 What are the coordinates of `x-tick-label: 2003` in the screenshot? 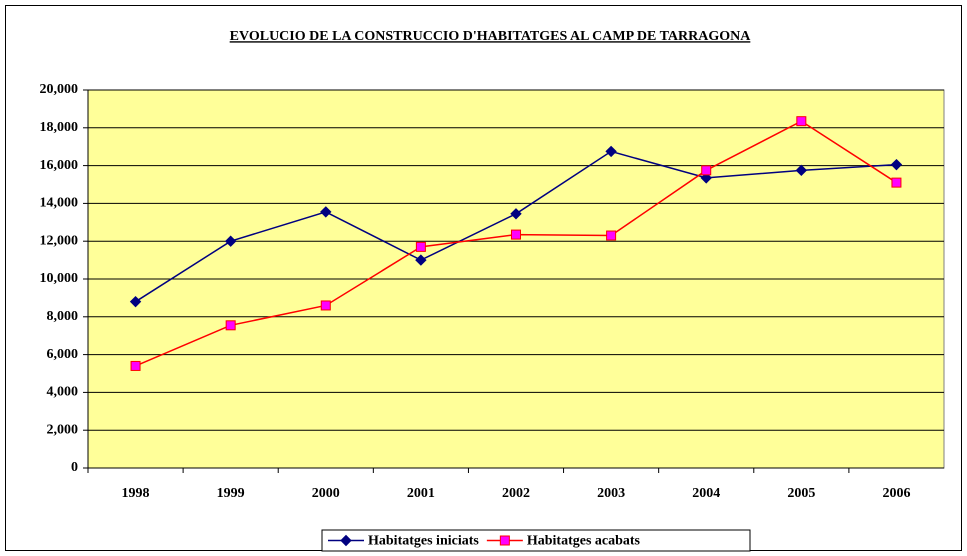 It's located at (611, 493).